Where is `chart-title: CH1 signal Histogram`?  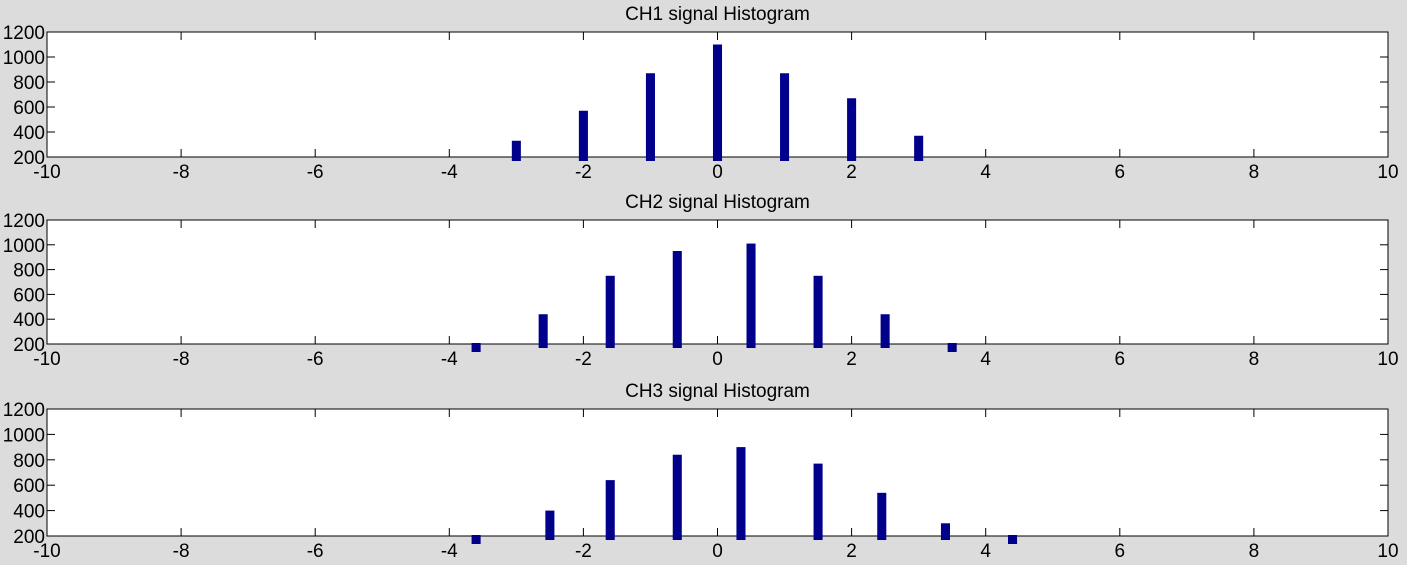
chart-title: CH1 signal Histogram is located at coordinates (717, 14).